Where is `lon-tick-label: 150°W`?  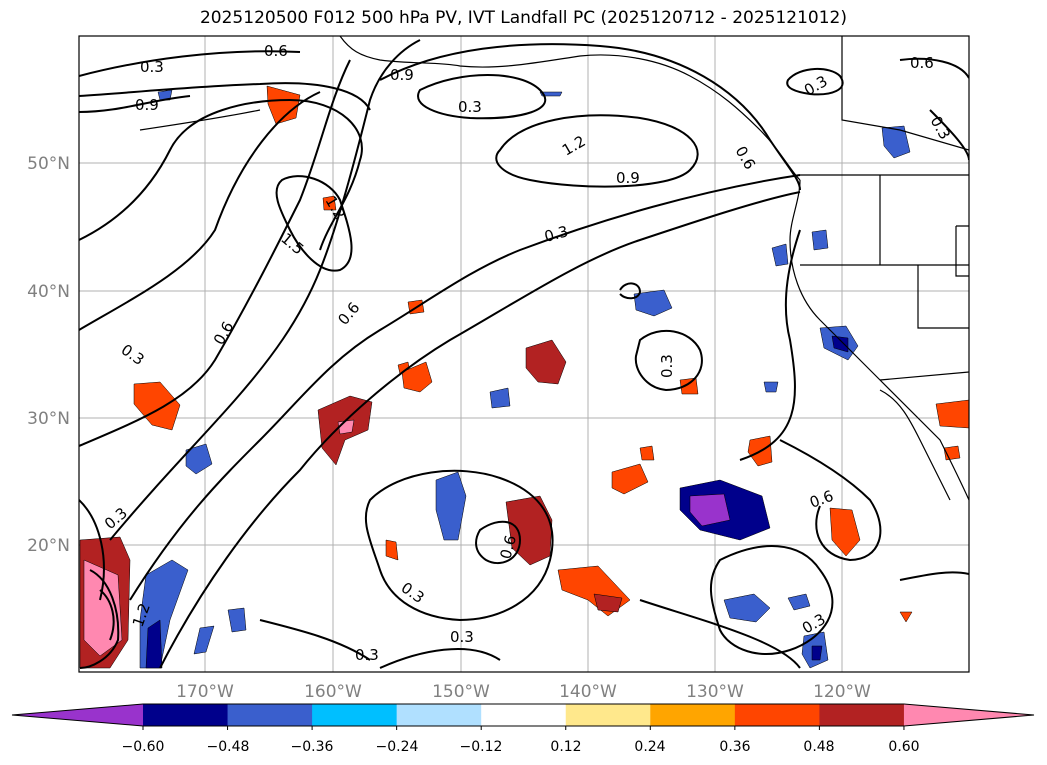 lon-tick-label: 150°W is located at coordinates (461, 692).